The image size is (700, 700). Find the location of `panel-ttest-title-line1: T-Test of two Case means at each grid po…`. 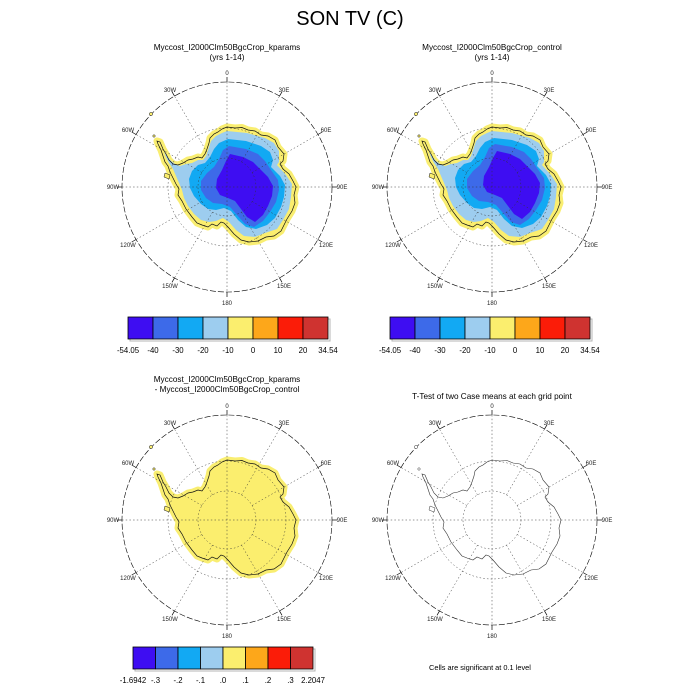

panel-ttest-title-line1: T-Test of two Case means at each grid po… is located at coordinates (492, 396).